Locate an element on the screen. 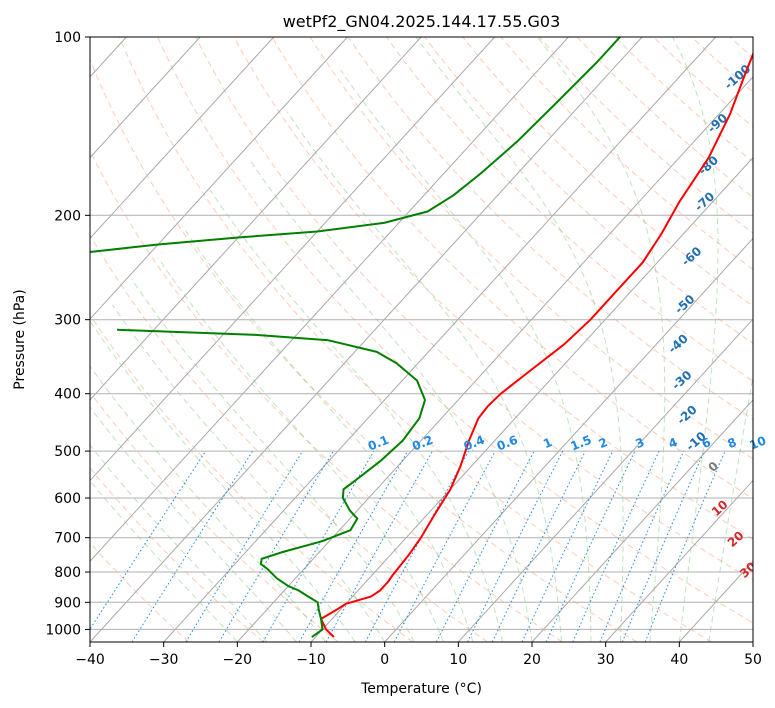  x-tick-label: 10 is located at coordinates (458, 660).